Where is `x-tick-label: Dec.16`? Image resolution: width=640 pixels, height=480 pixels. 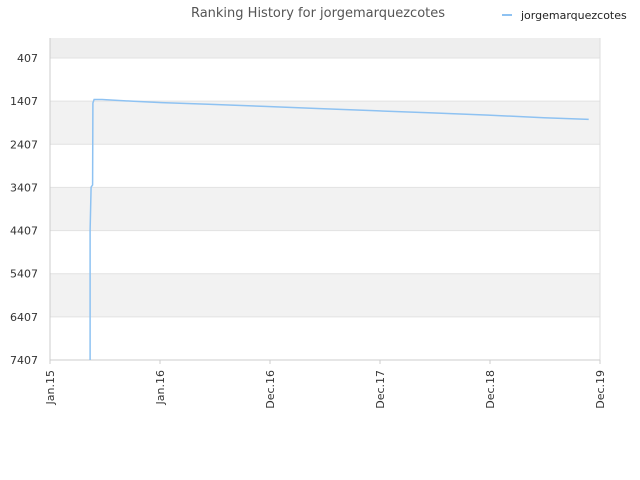 x-tick-label: Dec.16 is located at coordinates (270, 389).